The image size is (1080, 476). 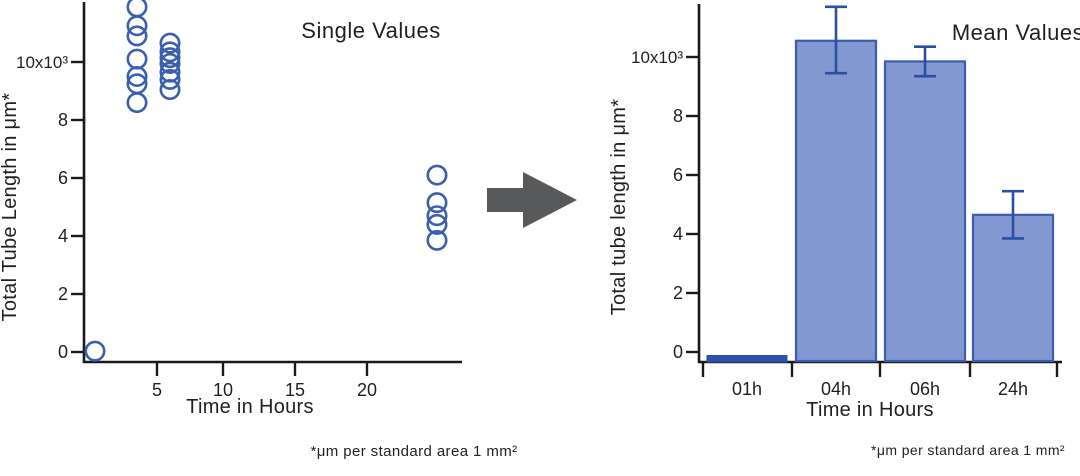 What do you see at coordinates (619, 207) in the screenshot?
I see `bar-yaxis-label: Total tube length in μm*` at bounding box center [619, 207].